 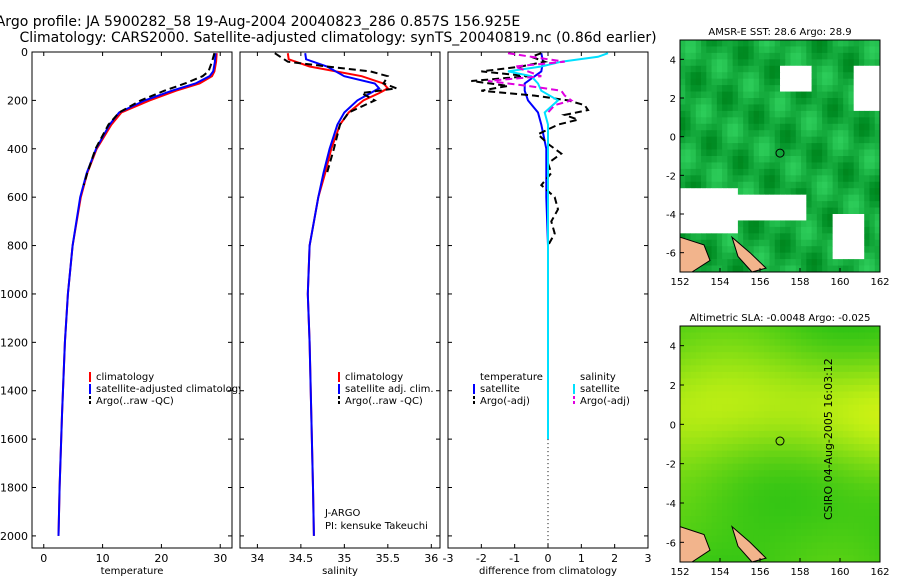 I want to click on temperature-ytick-label: 1400, so click(x=14, y=391).